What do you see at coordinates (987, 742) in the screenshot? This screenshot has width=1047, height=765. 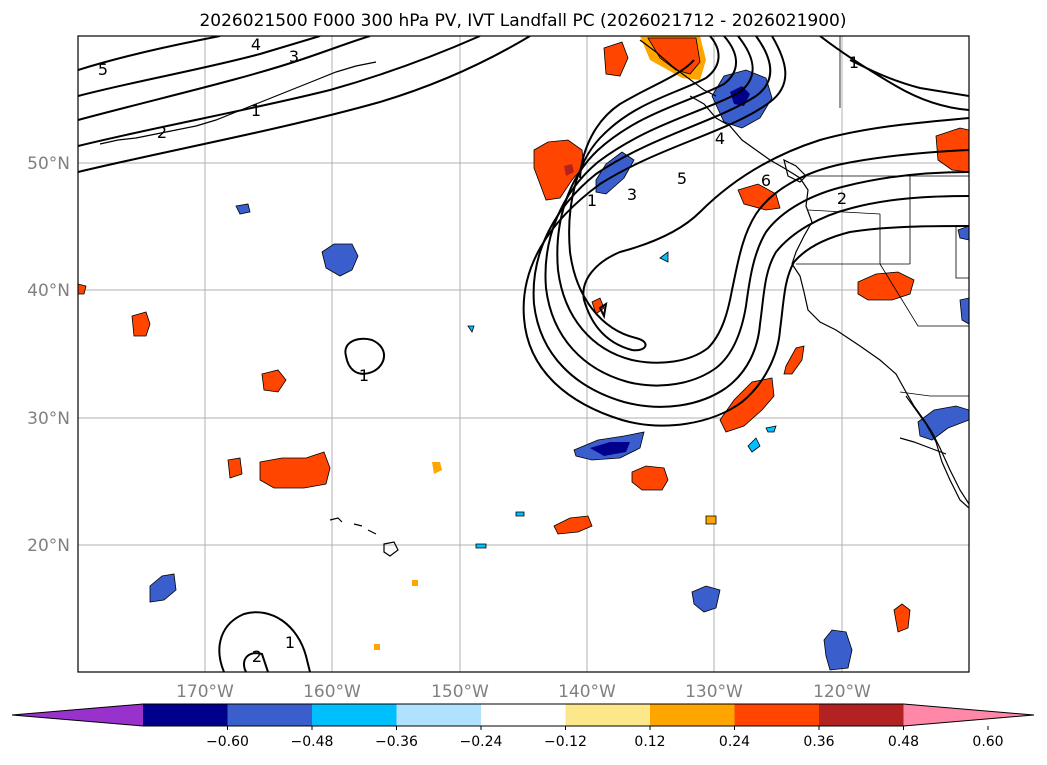 I see `colorbar-tick-label: 0.60` at bounding box center [987, 742].